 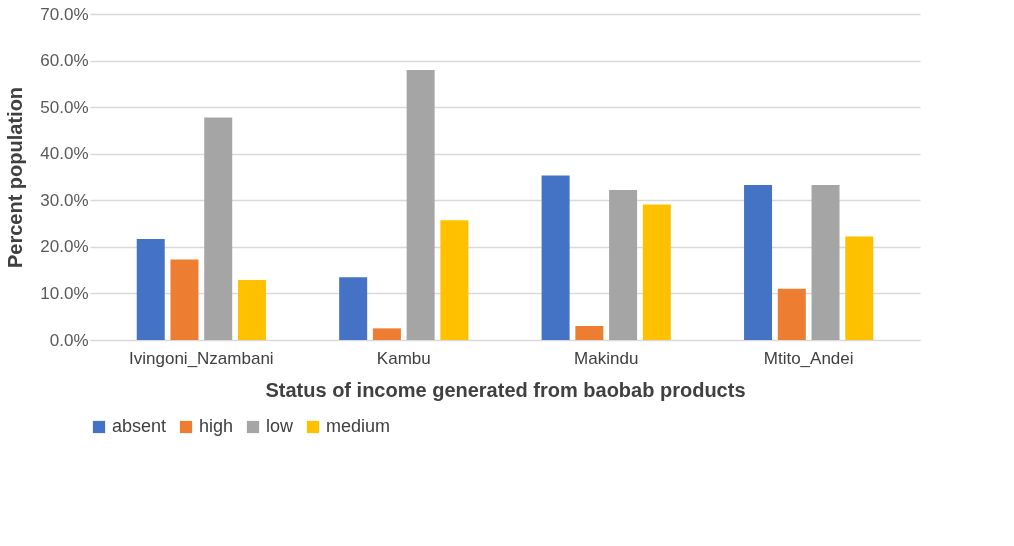 I want to click on y-tick-label: 40.0%, so click(x=64, y=154).